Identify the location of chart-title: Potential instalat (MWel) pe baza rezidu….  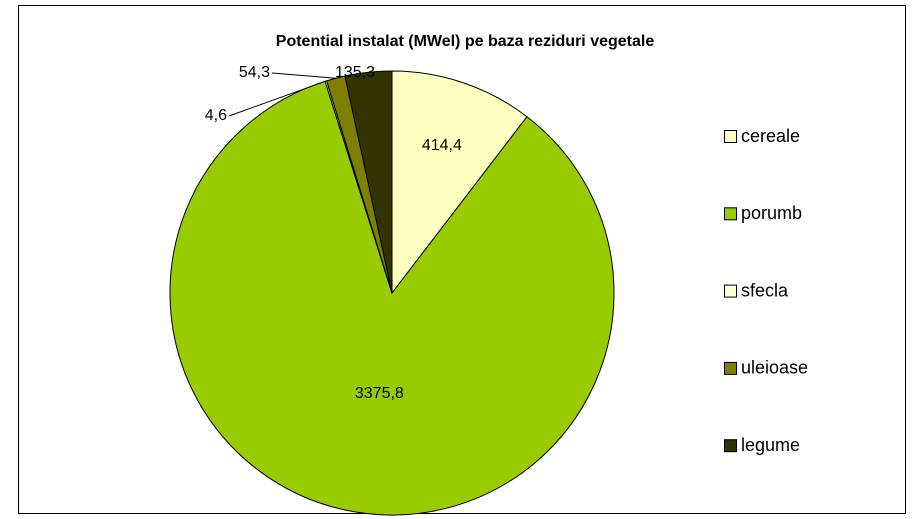
(465, 41).